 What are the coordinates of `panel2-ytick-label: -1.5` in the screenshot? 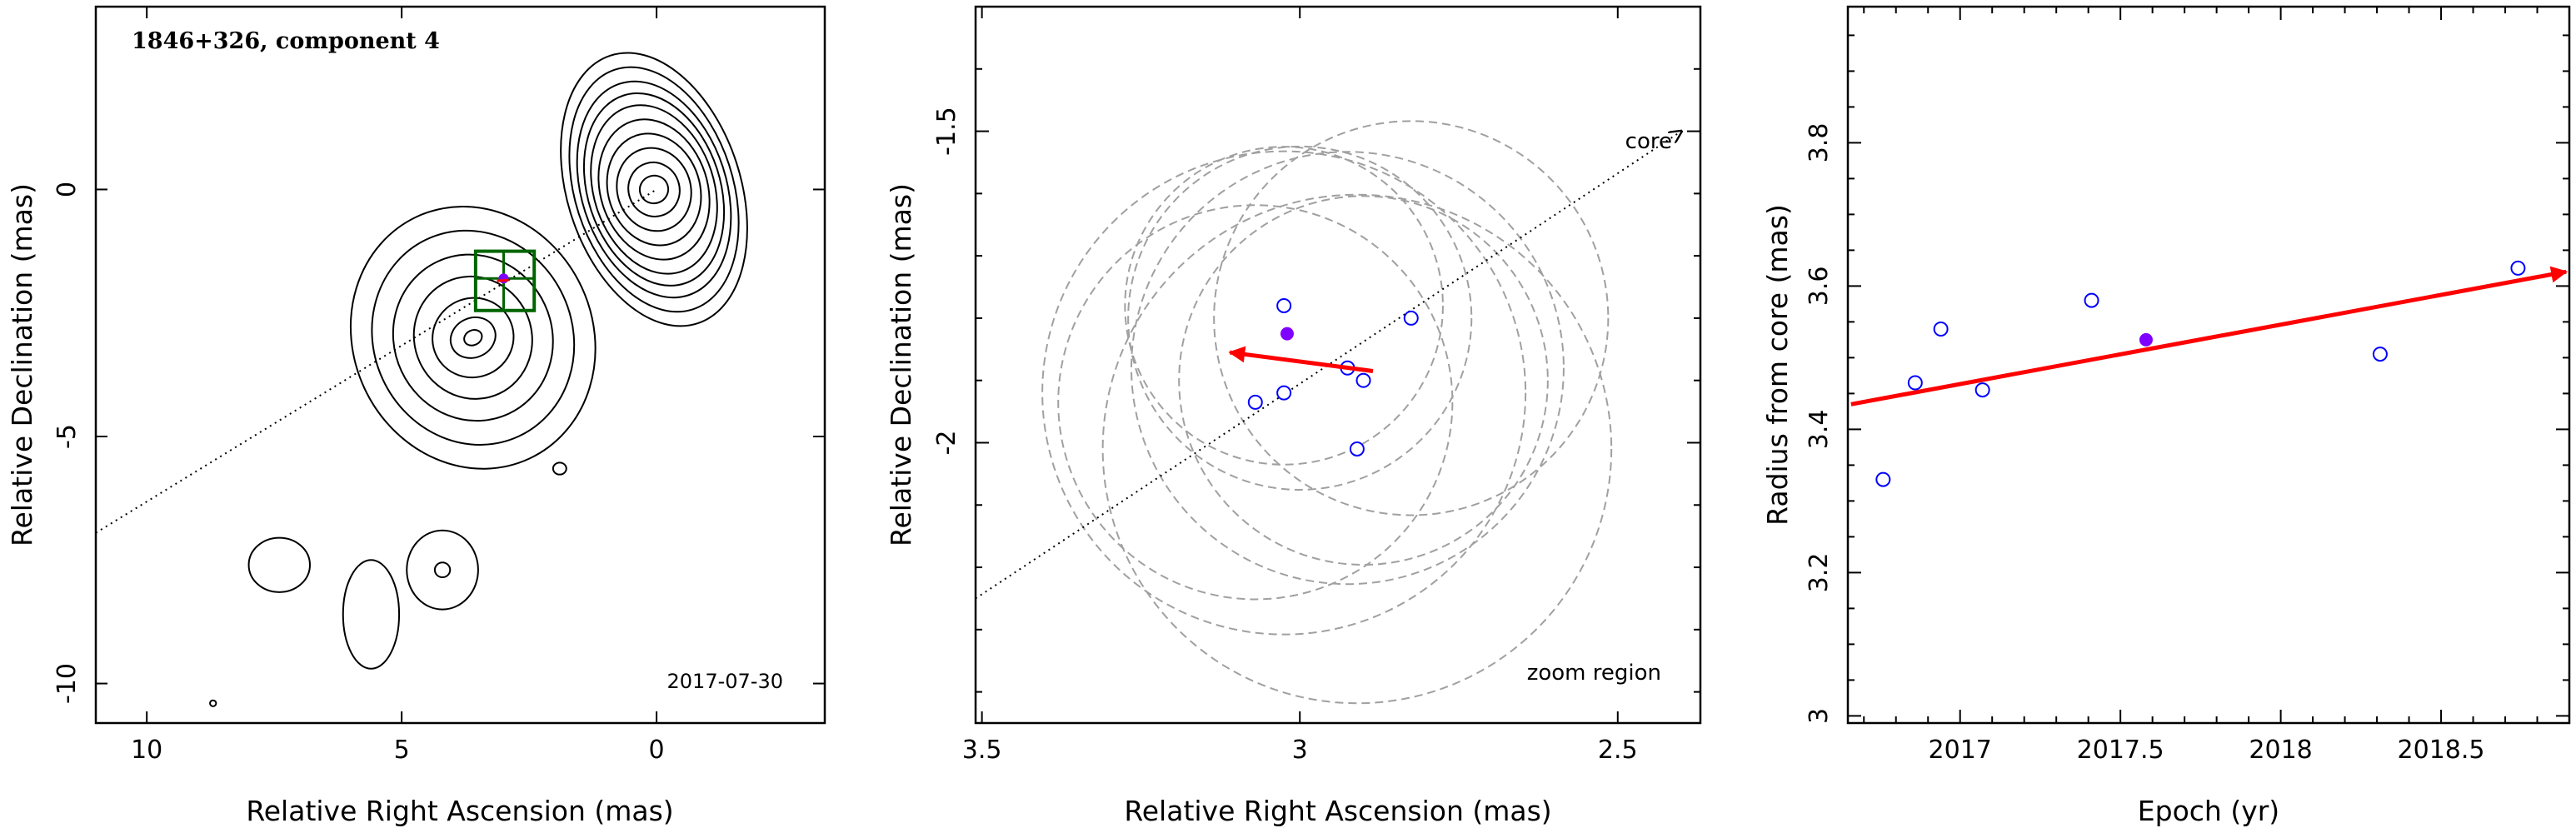 It's located at (946, 131).